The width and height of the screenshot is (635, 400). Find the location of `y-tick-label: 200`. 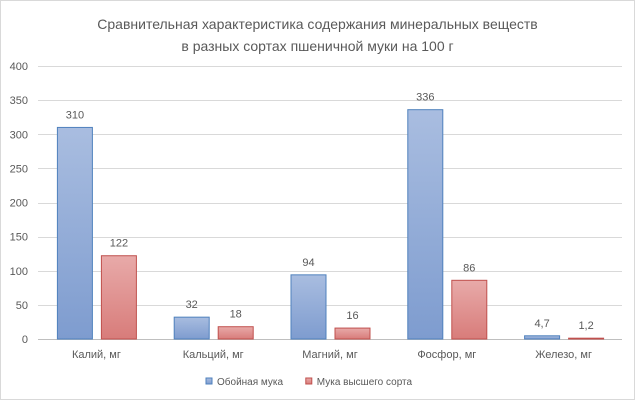

y-tick-label: 200 is located at coordinates (19, 204).